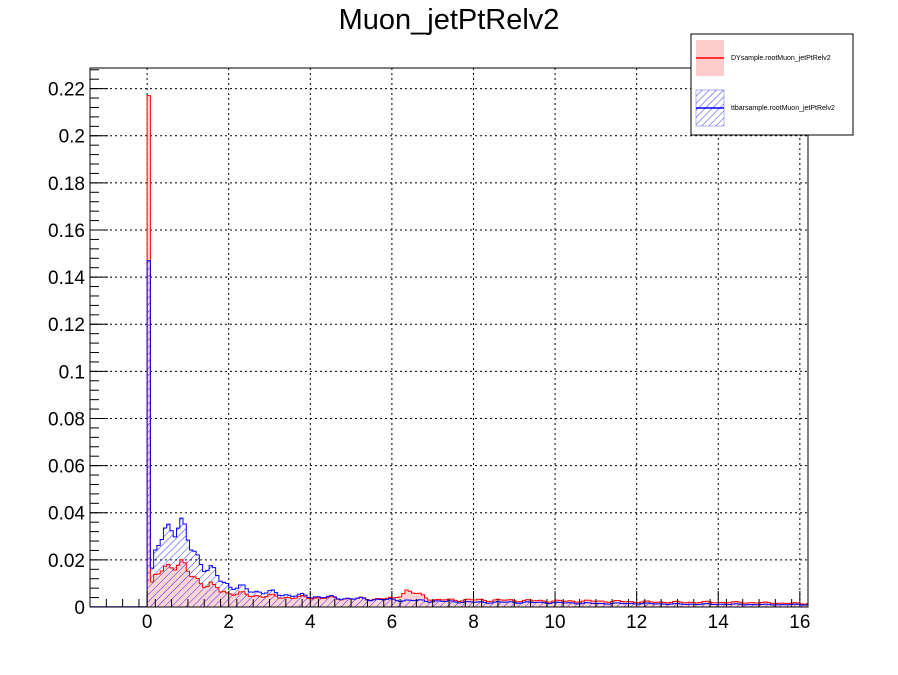  What do you see at coordinates (783, 108) in the screenshot?
I see `legend-label-ttbar: ttbarsample.rootMuon_jetPtRelv2` at bounding box center [783, 108].